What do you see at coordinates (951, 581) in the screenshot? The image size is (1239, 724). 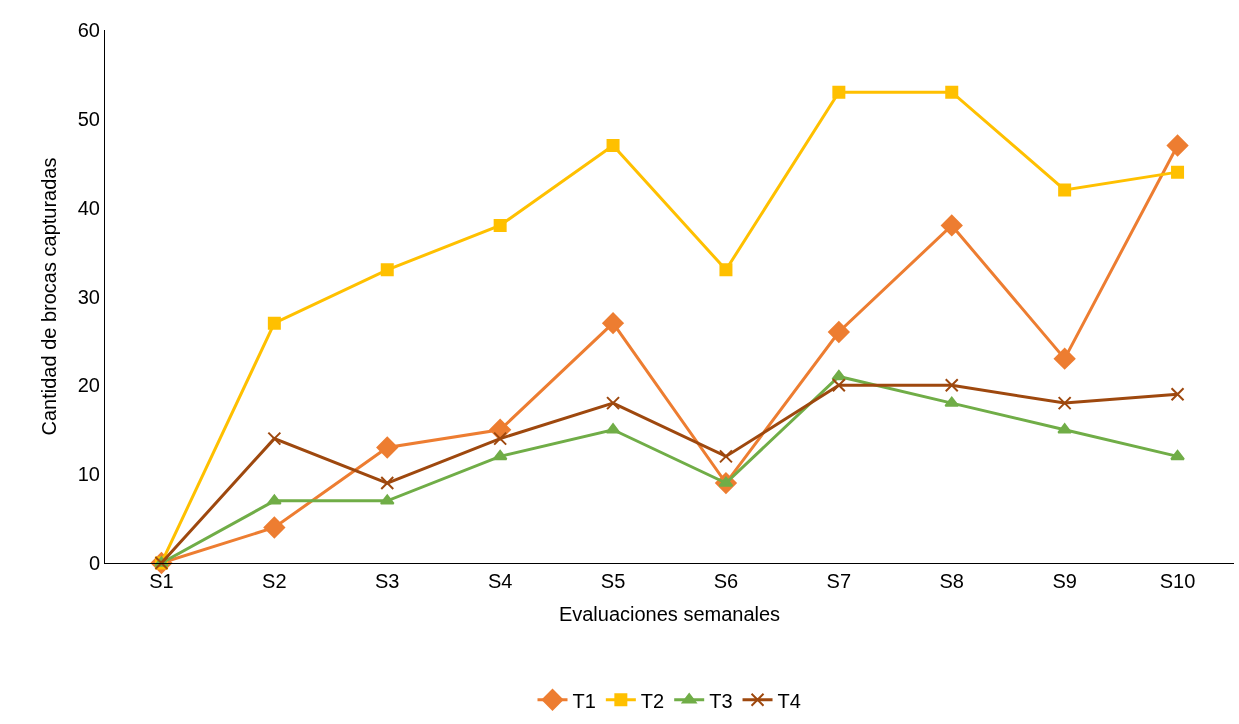 I see `x-tick-label: S8` at bounding box center [951, 581].